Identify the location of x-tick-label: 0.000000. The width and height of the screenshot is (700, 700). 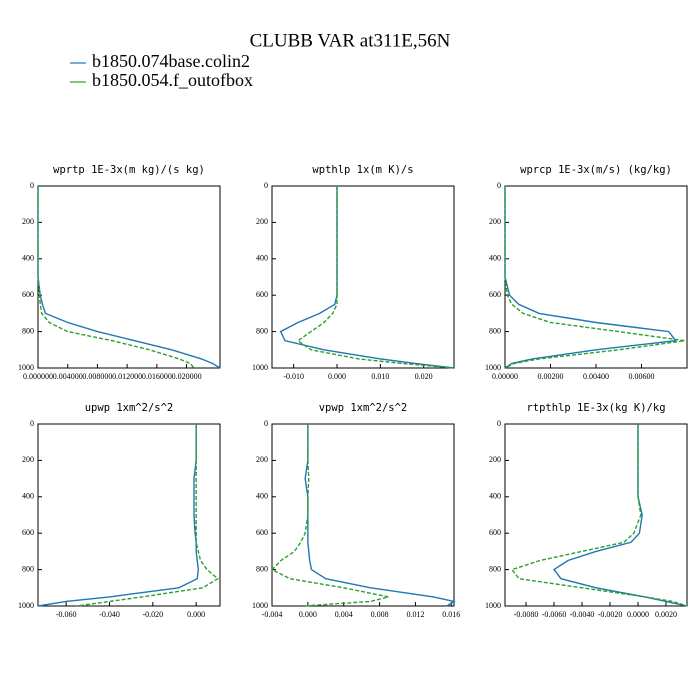
(38, 376).